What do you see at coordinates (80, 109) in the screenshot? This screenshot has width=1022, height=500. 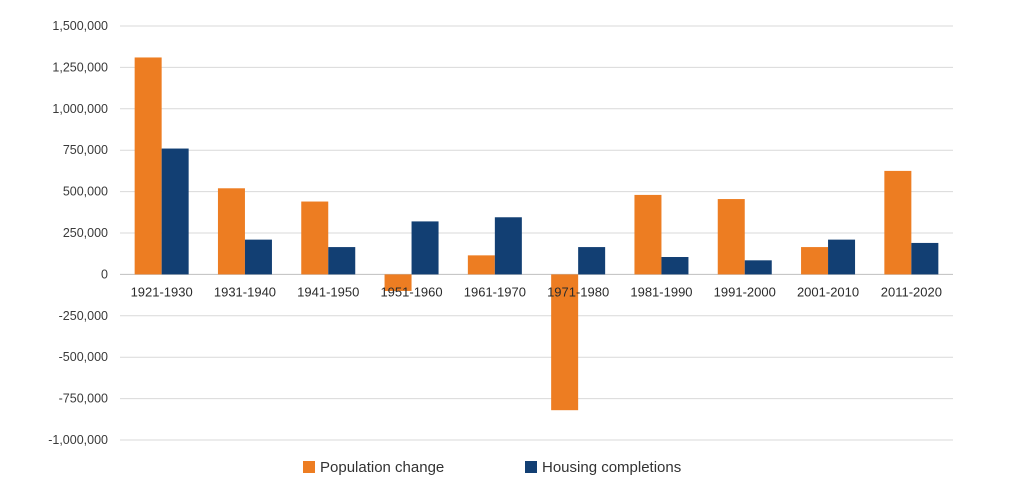 I see `y-tick-label: 1,000,000` at bounding box center [80, 109].